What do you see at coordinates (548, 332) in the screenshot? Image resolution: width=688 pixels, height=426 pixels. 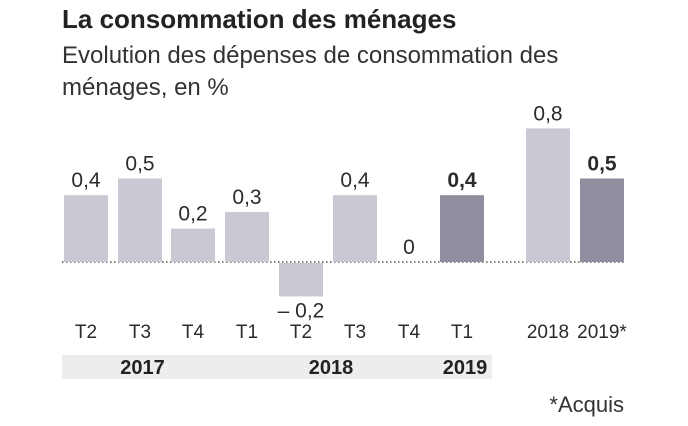 I see `category-label: 2018` at bounding box center [548, 332].